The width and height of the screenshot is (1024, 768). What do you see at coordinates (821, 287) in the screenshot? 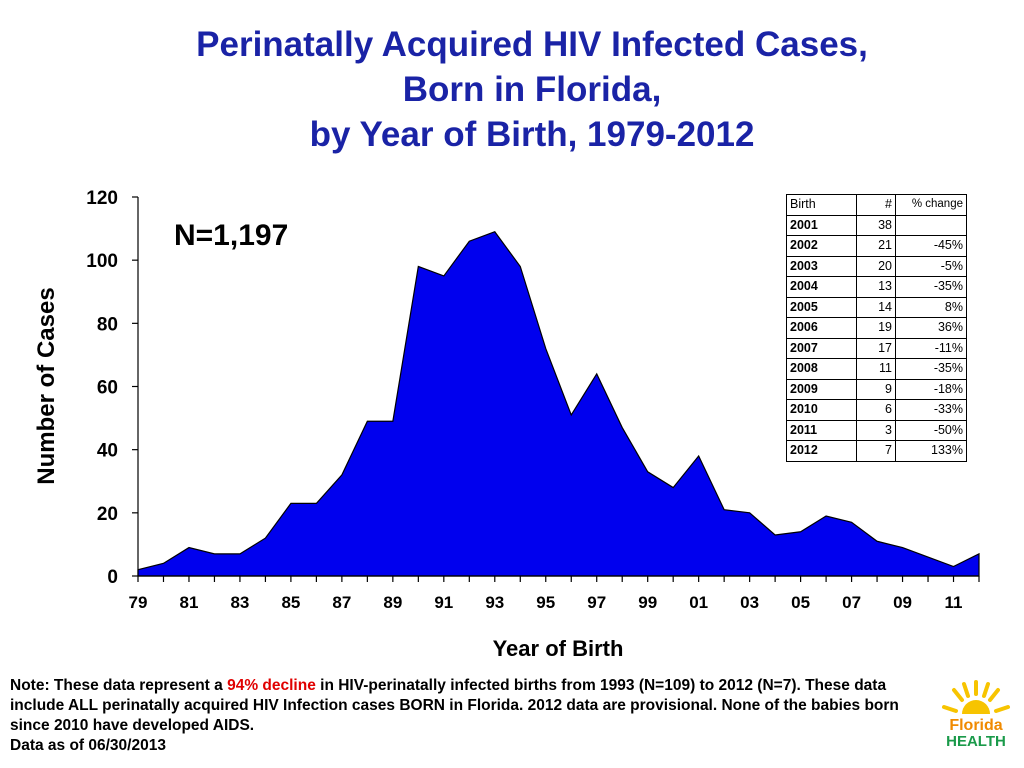
I see `table-cell-year: 2004` at bounding box center [821, 287].